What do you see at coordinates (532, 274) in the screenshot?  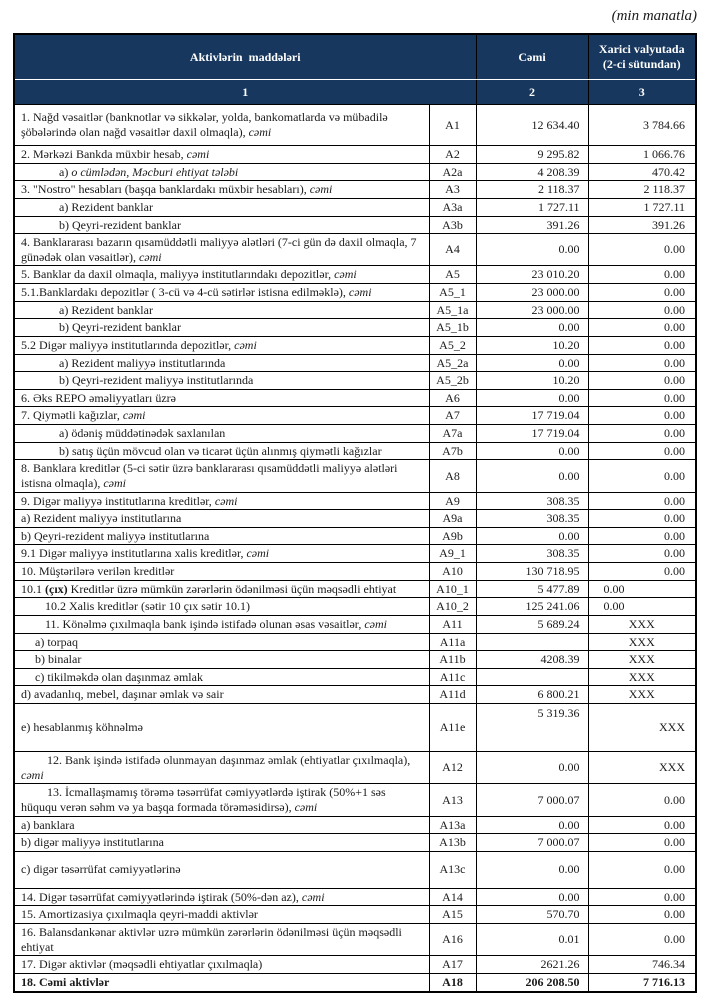 I see `row-total-value: 23 010.20` at bounding box center [532, 274].